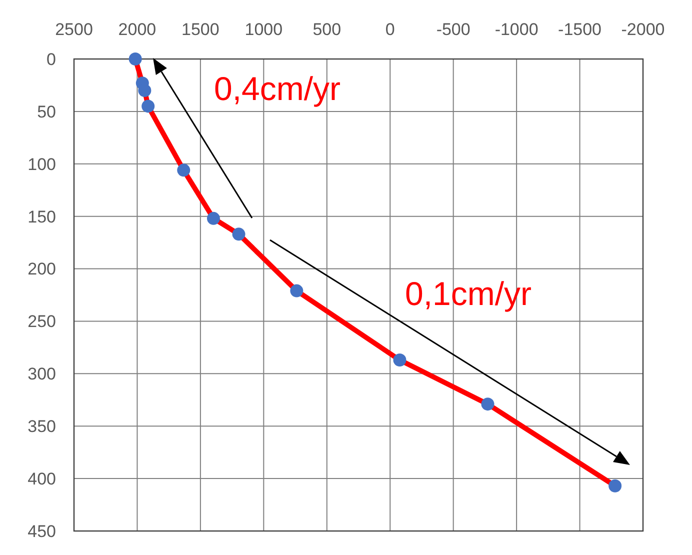 The height and width of the screenshot is (555, 692). Describe the element at coordinates (42, 374) in the screenshot. I see `y-tick-label: 300` at that location.